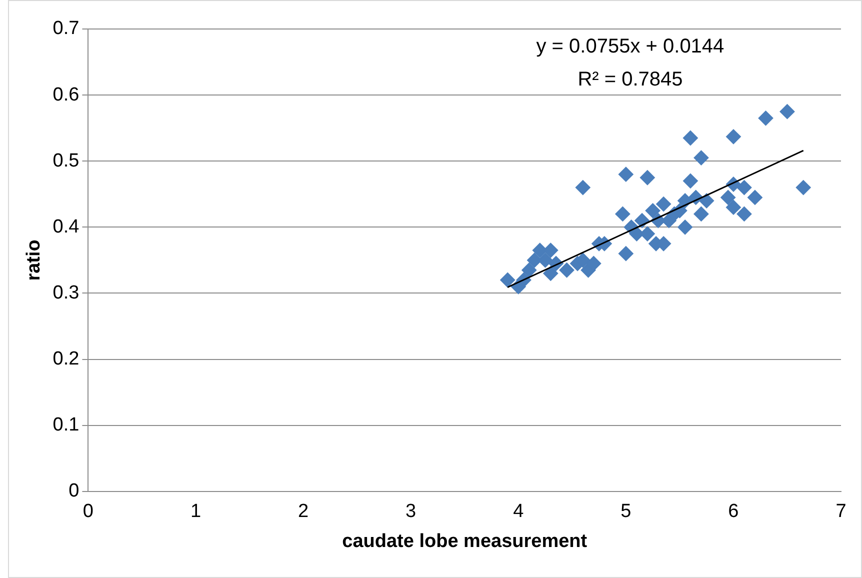 This screenshot has width=862, height=578. Describe the element at coordinates (34, 260) in the screenshot. I see `y-axis-title: ratio` at that location.